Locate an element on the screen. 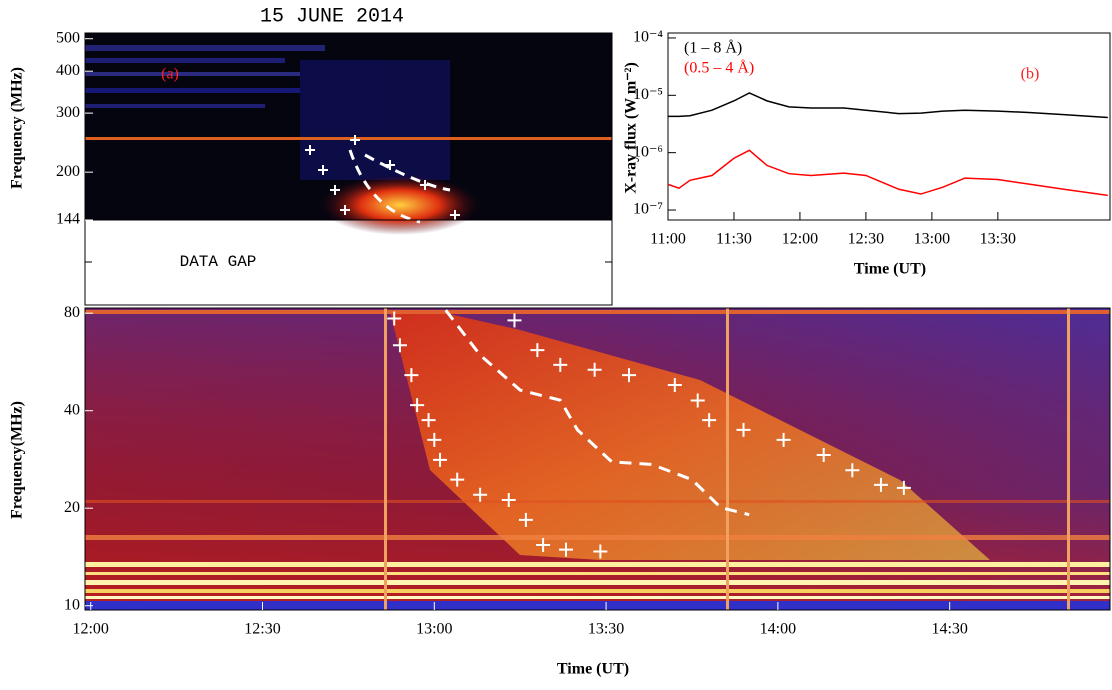  y-tick-label: 300 is located at coordinates (68, 112).